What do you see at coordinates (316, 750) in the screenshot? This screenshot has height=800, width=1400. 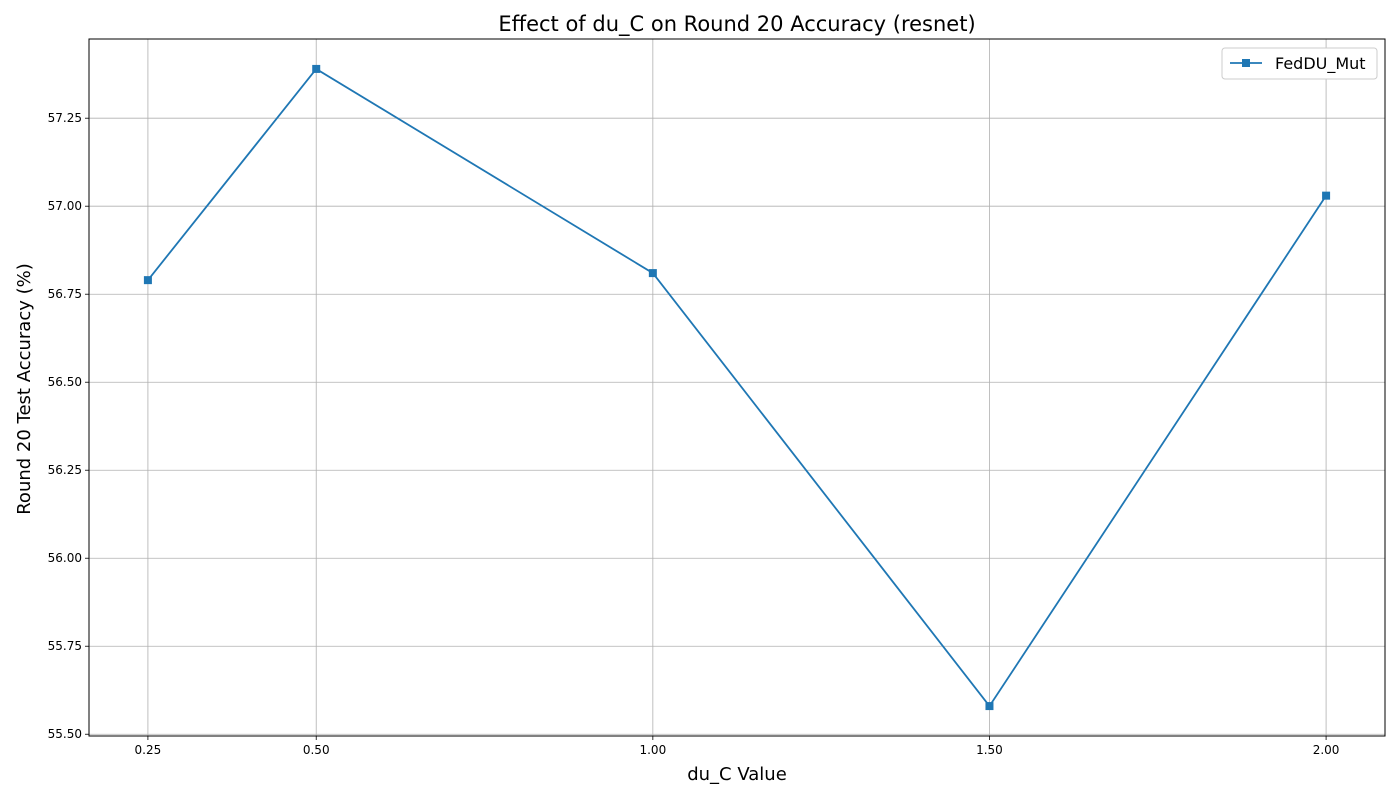 I see `x-tick-label: 0.50` at bounding box center [316, 750].